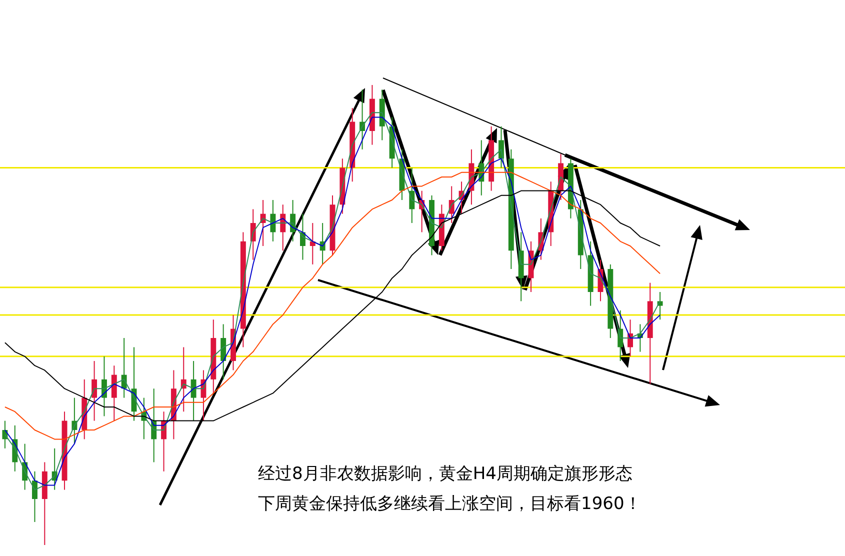 This screenshot has height=556, width=845. What do you see at coordinates (446, 474) in the screenshot?
I see `annotation: 经过8月非农数据影响，黄金H4周期确定旗形形态` at bounding box center [446, 474].